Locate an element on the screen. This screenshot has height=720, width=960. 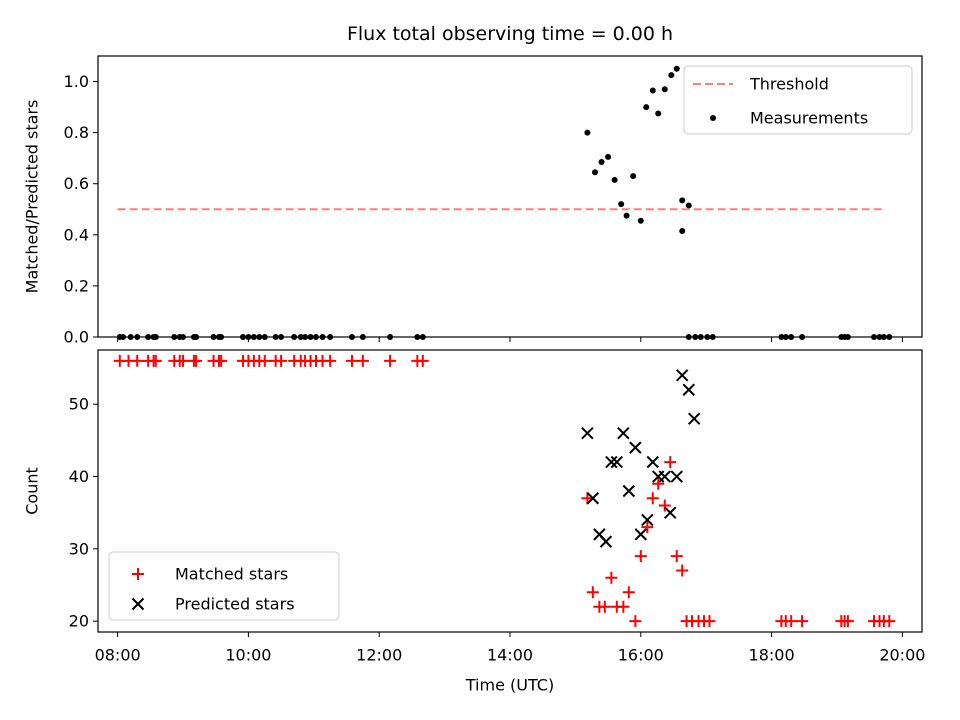
y-tick-label: 0.0 is located at coordinates (76, 337).